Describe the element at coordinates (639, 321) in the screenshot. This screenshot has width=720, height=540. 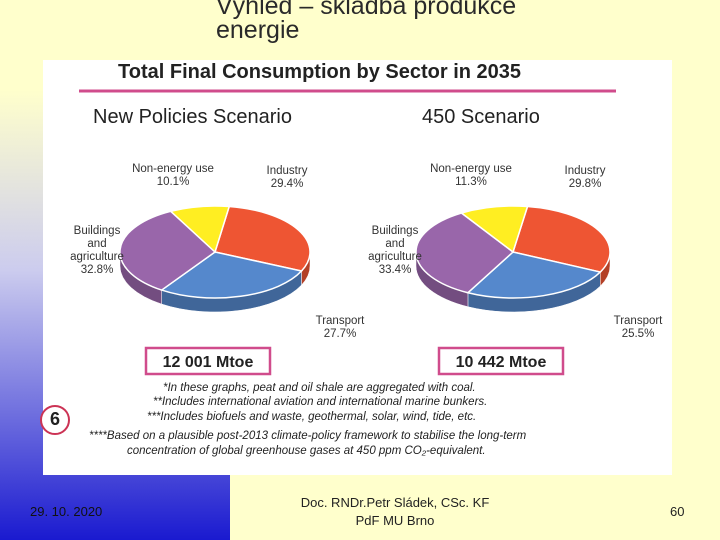
I see `pie-1-label-1-line-0: Transport` at that location.